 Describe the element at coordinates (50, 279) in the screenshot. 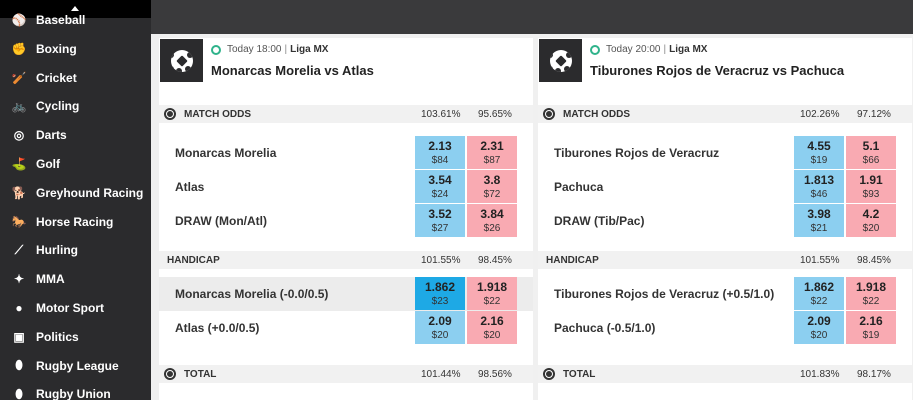

I see `sidebar-item-label: MMA` at that location.